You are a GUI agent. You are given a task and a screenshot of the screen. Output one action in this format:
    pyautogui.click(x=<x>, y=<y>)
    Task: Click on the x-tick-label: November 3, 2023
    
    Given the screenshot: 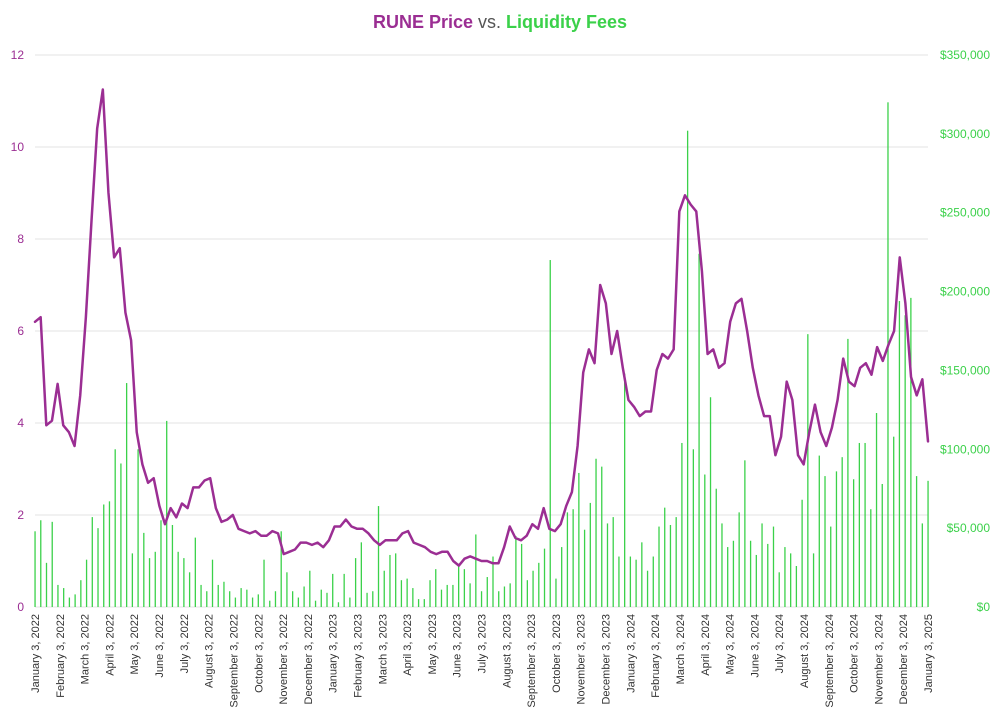 What is the action you would take?
    pyautogui.click(x=582, y=659)
    